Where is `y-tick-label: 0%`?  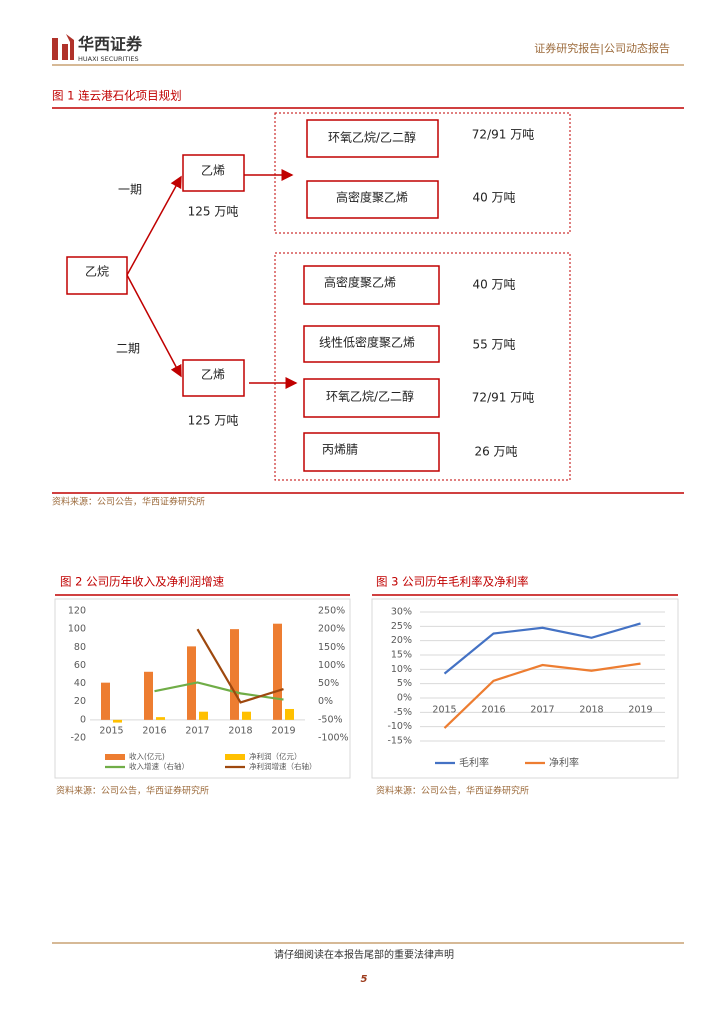 y-tick-label: 0% is located at coordinates (404, 698).